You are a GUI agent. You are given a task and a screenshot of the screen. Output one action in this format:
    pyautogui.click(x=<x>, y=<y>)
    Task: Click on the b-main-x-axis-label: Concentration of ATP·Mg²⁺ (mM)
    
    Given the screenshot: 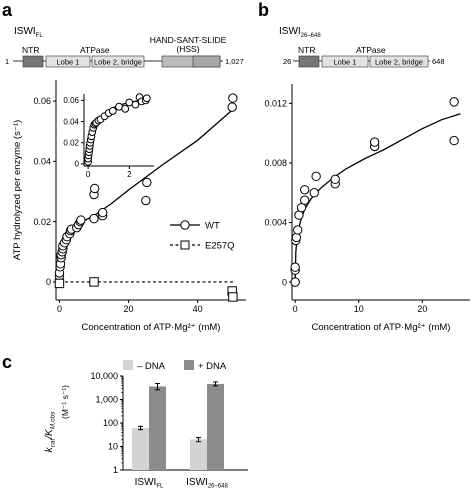 What is the action you would take?
    pyautogui.click(x=381, y=327)
    